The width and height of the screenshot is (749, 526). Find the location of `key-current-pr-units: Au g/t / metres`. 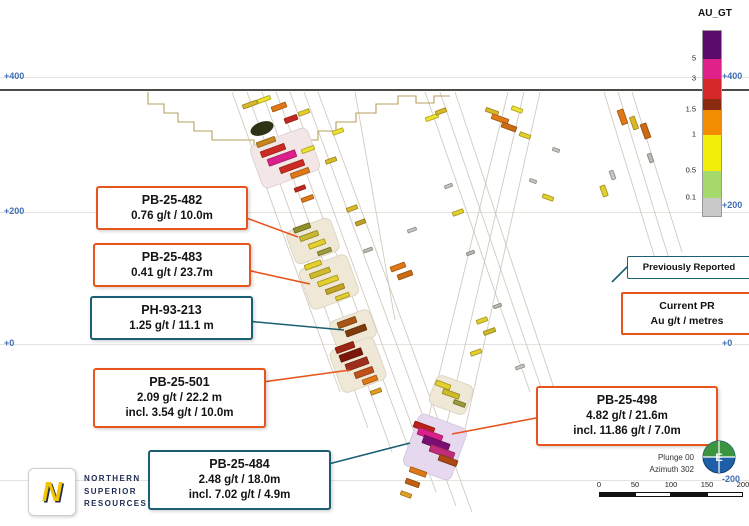

key-current-pr-units: Au g/t / metres is located at coordinates (687, 320).